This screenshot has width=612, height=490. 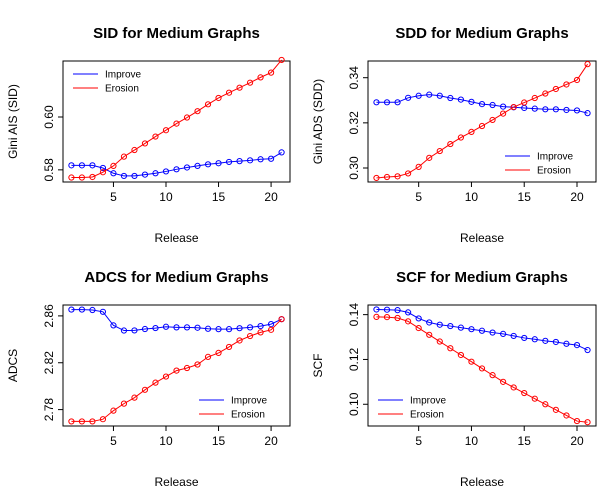 What do you see at coordinates (49, 363) in the screenshot?
I see `y-tick-label: 2.82` at bounding box center [49, 363].